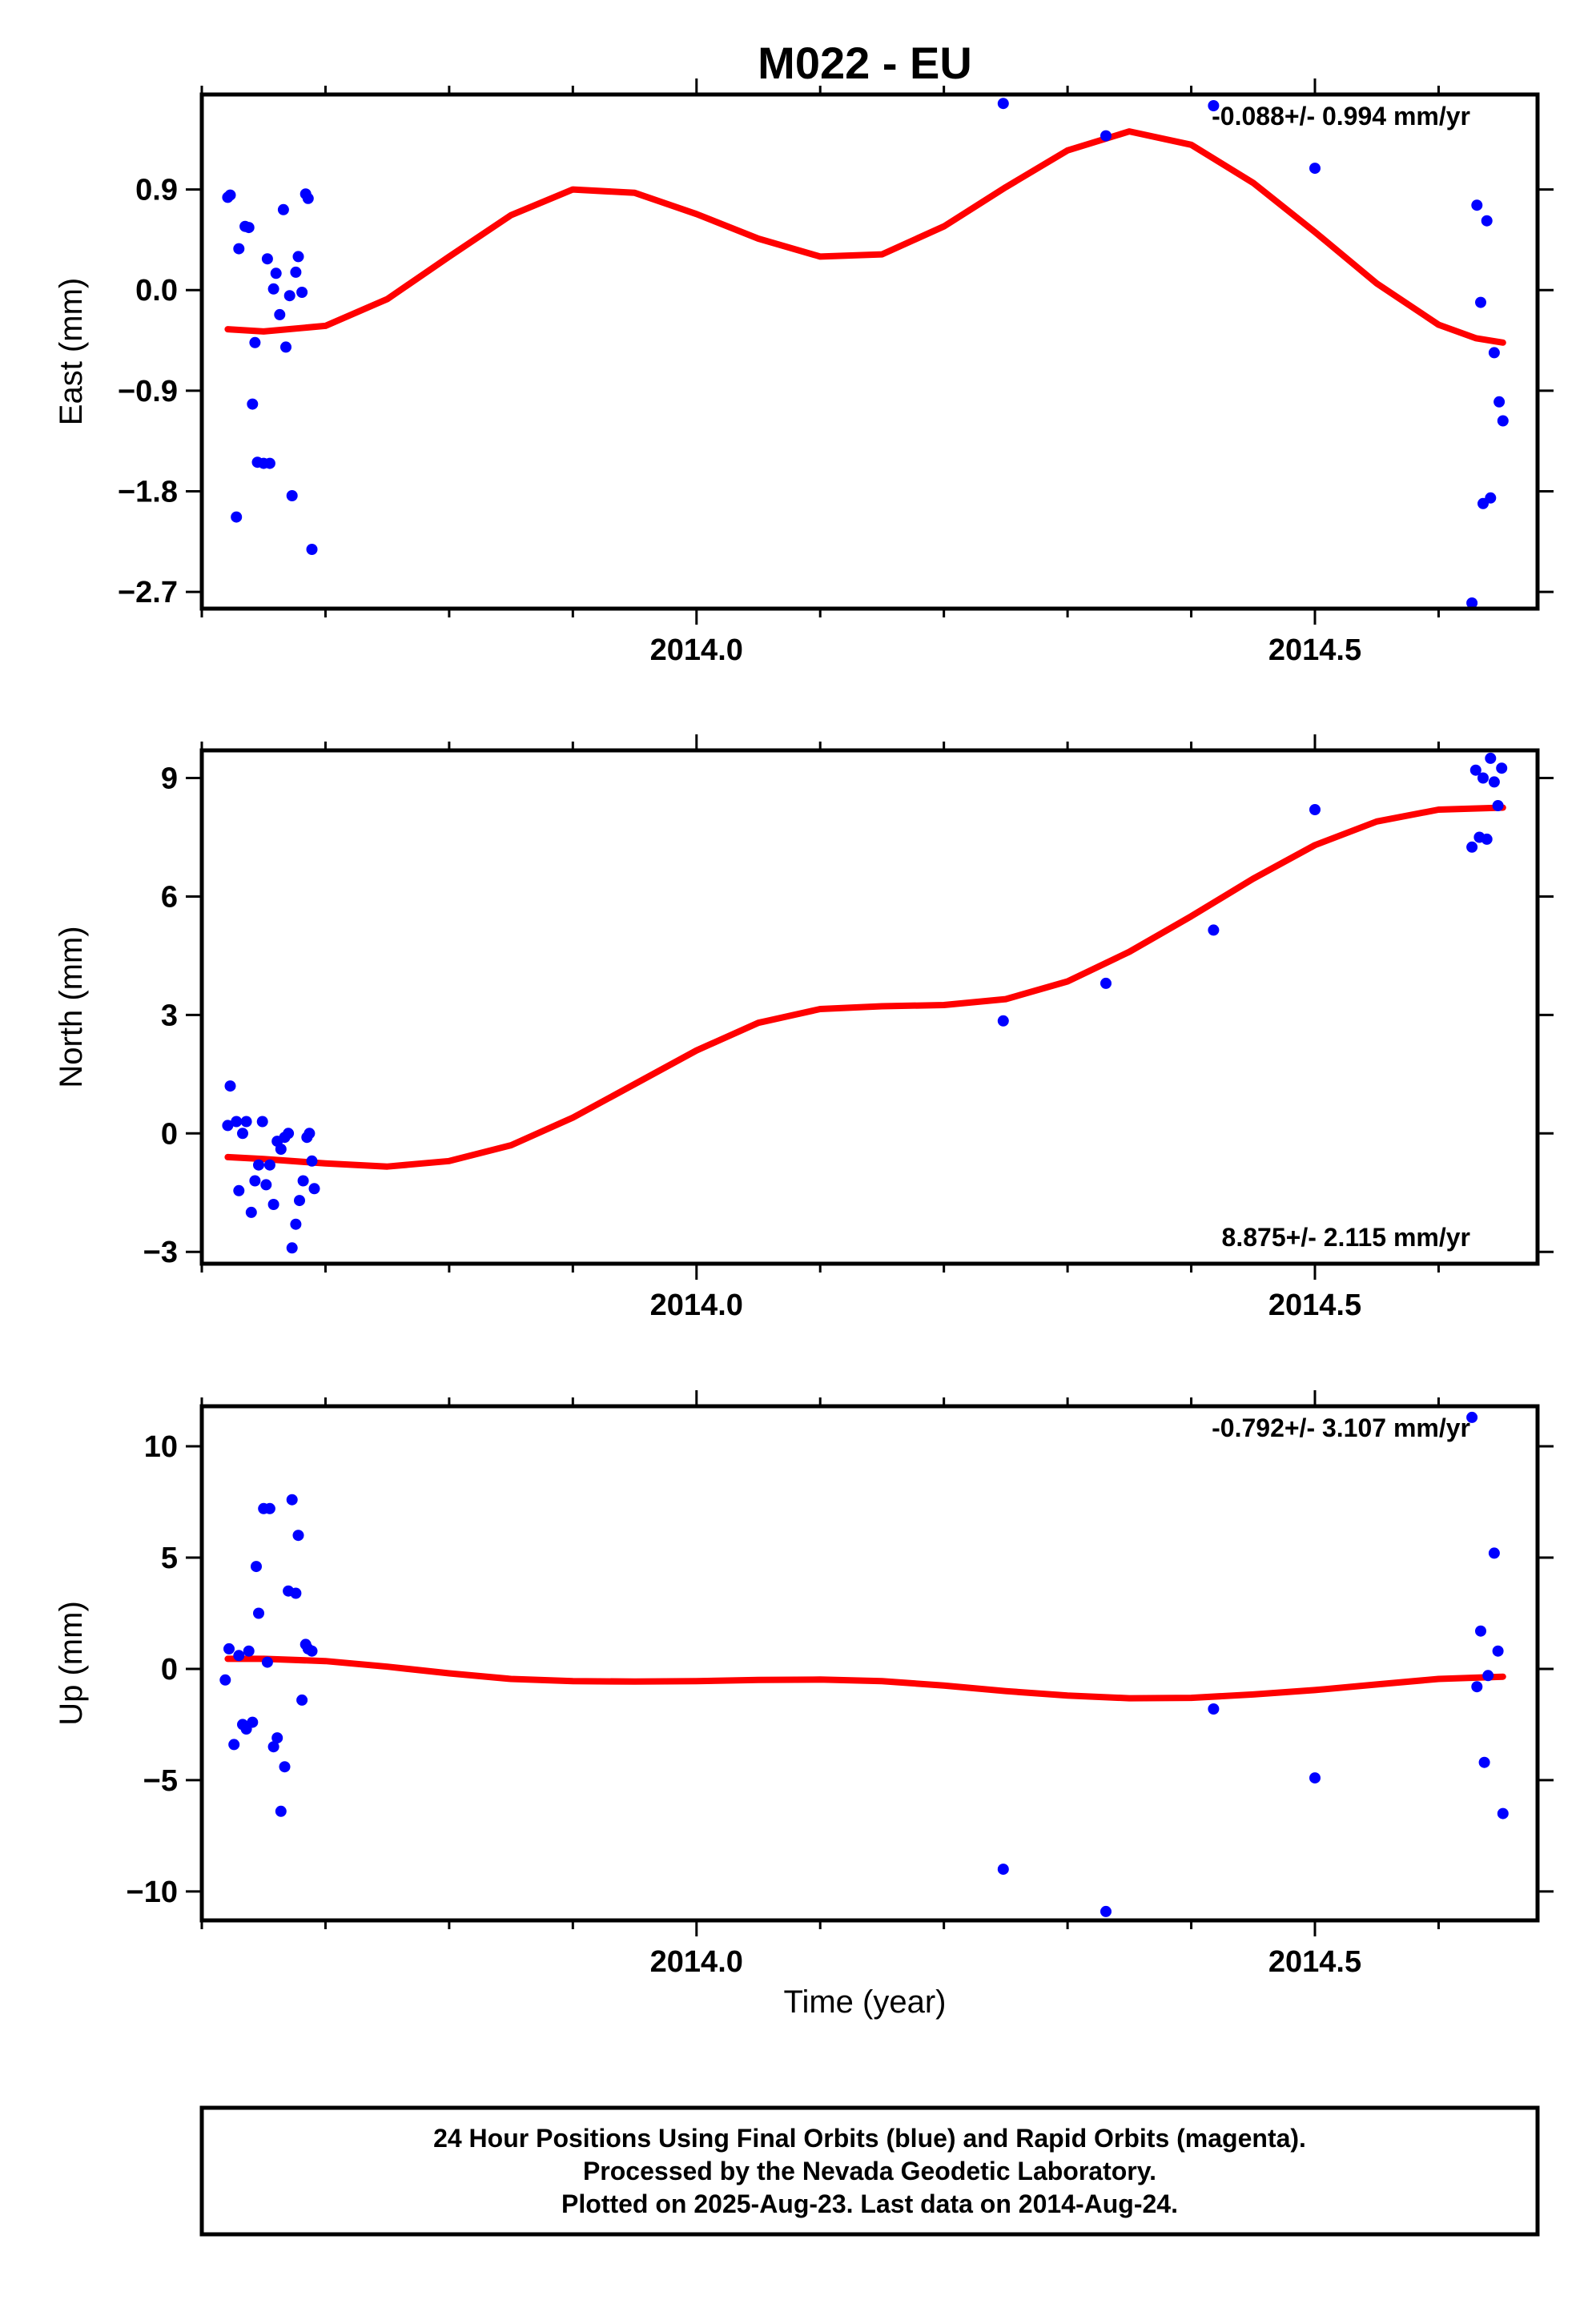 This screenshot has height=2324, width=1592. I want to click on y-tick-label: −1.8, so click(148, 492).